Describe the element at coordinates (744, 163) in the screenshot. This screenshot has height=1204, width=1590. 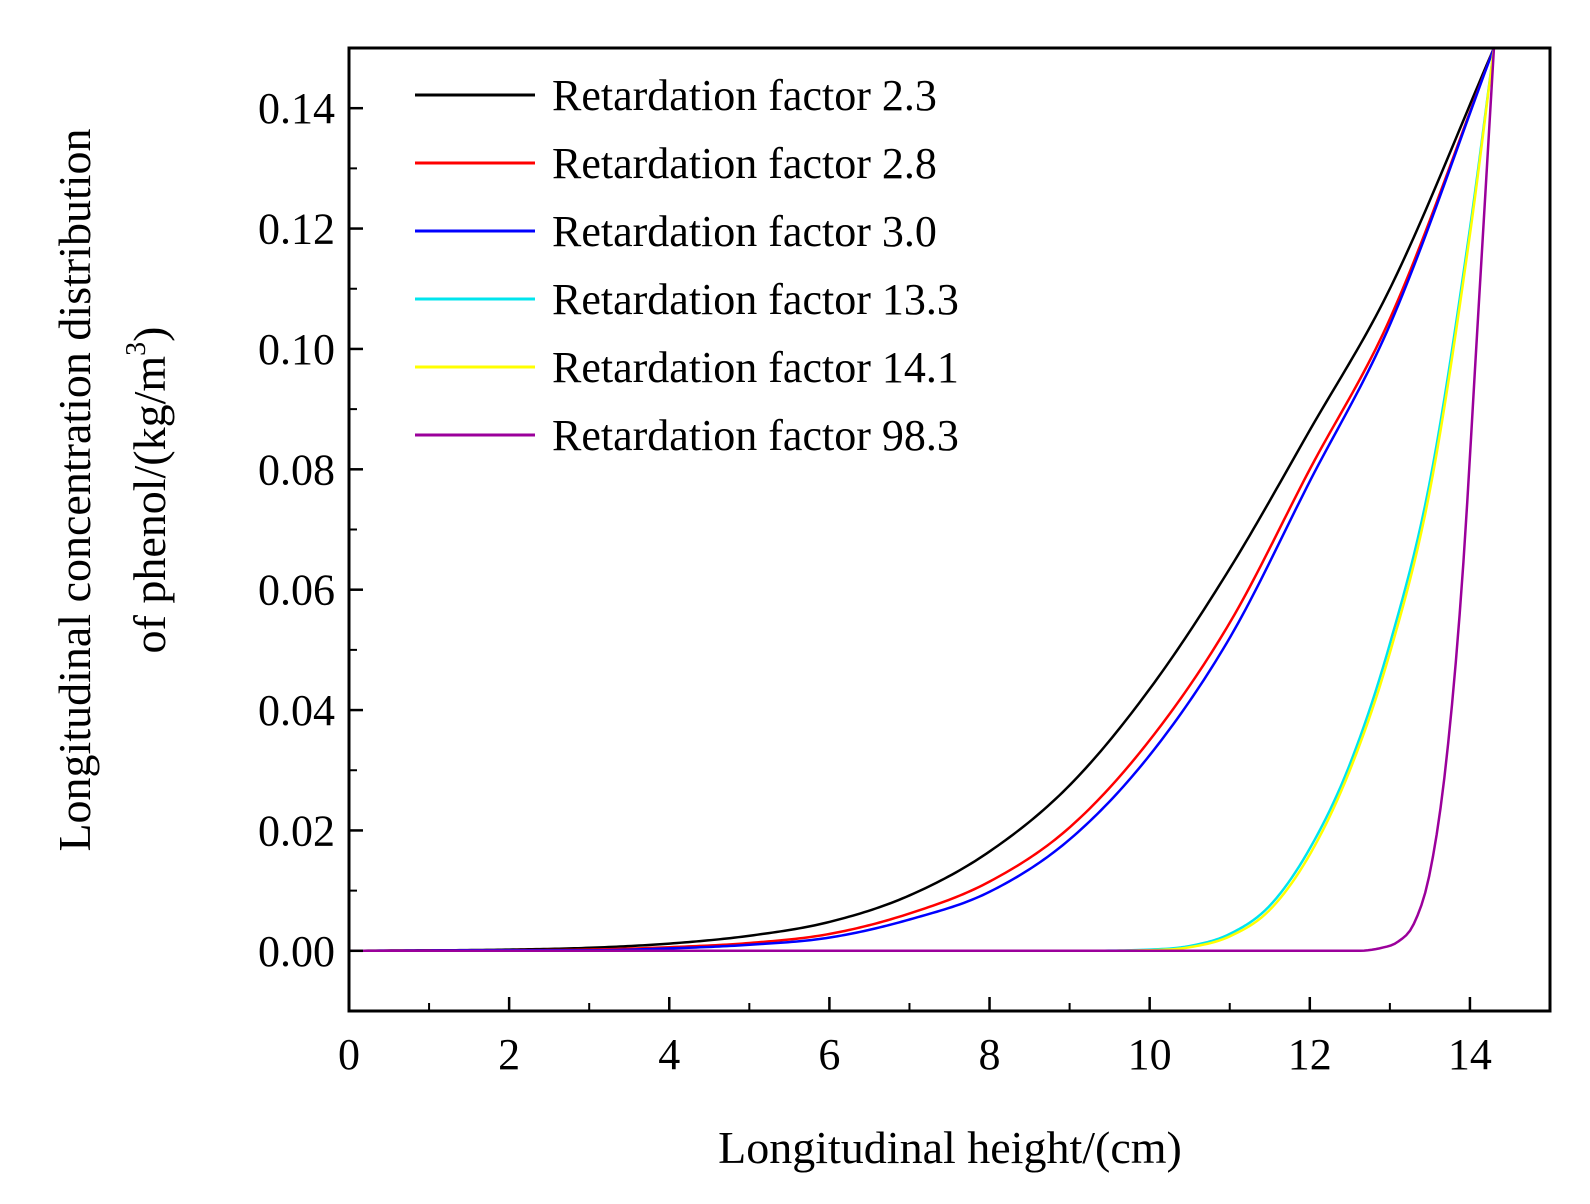
I see `legend-label-2: Retardation factor 2.8` at that location.